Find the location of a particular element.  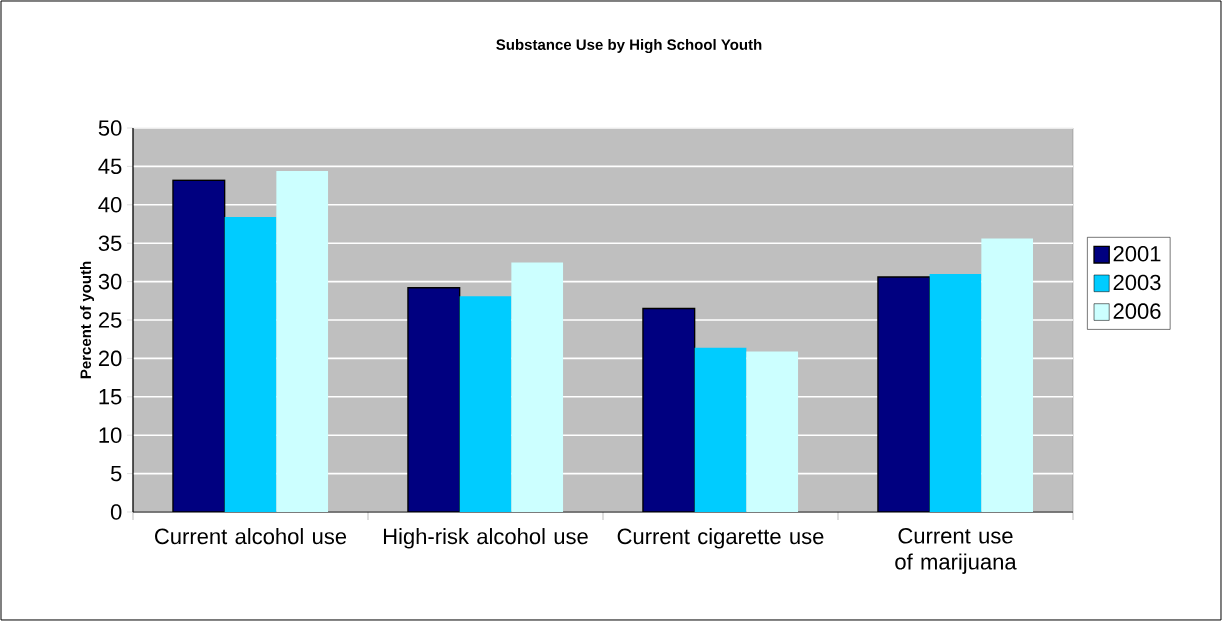

y-tick-label: 50 is located at coordinates (110, 128).